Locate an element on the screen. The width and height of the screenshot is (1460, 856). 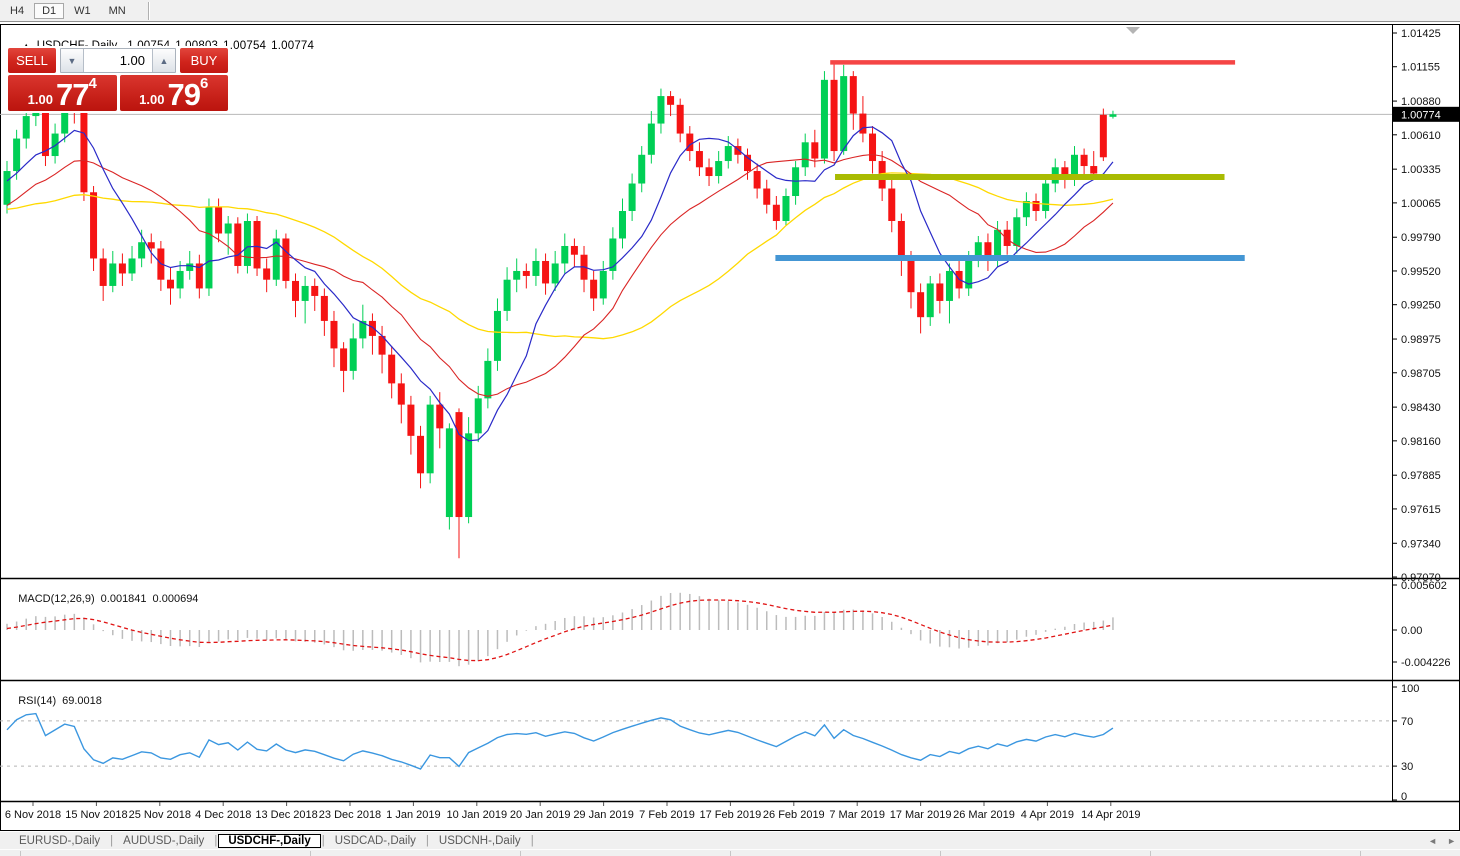
date-tick-label: 26 Mar 2019 is located at coordinates (984, 815).